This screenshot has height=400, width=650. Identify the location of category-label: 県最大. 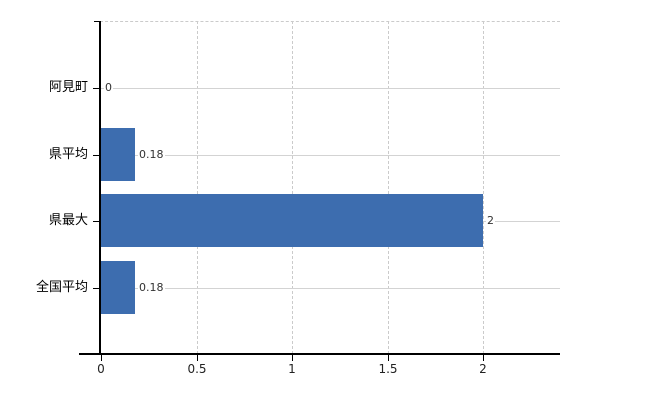
(68, 220).